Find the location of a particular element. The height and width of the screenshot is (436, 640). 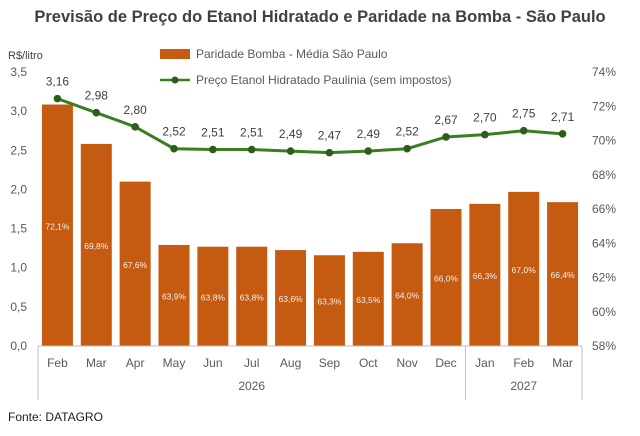

x-axis-tick: Jul is located at coordinates (251, 363).